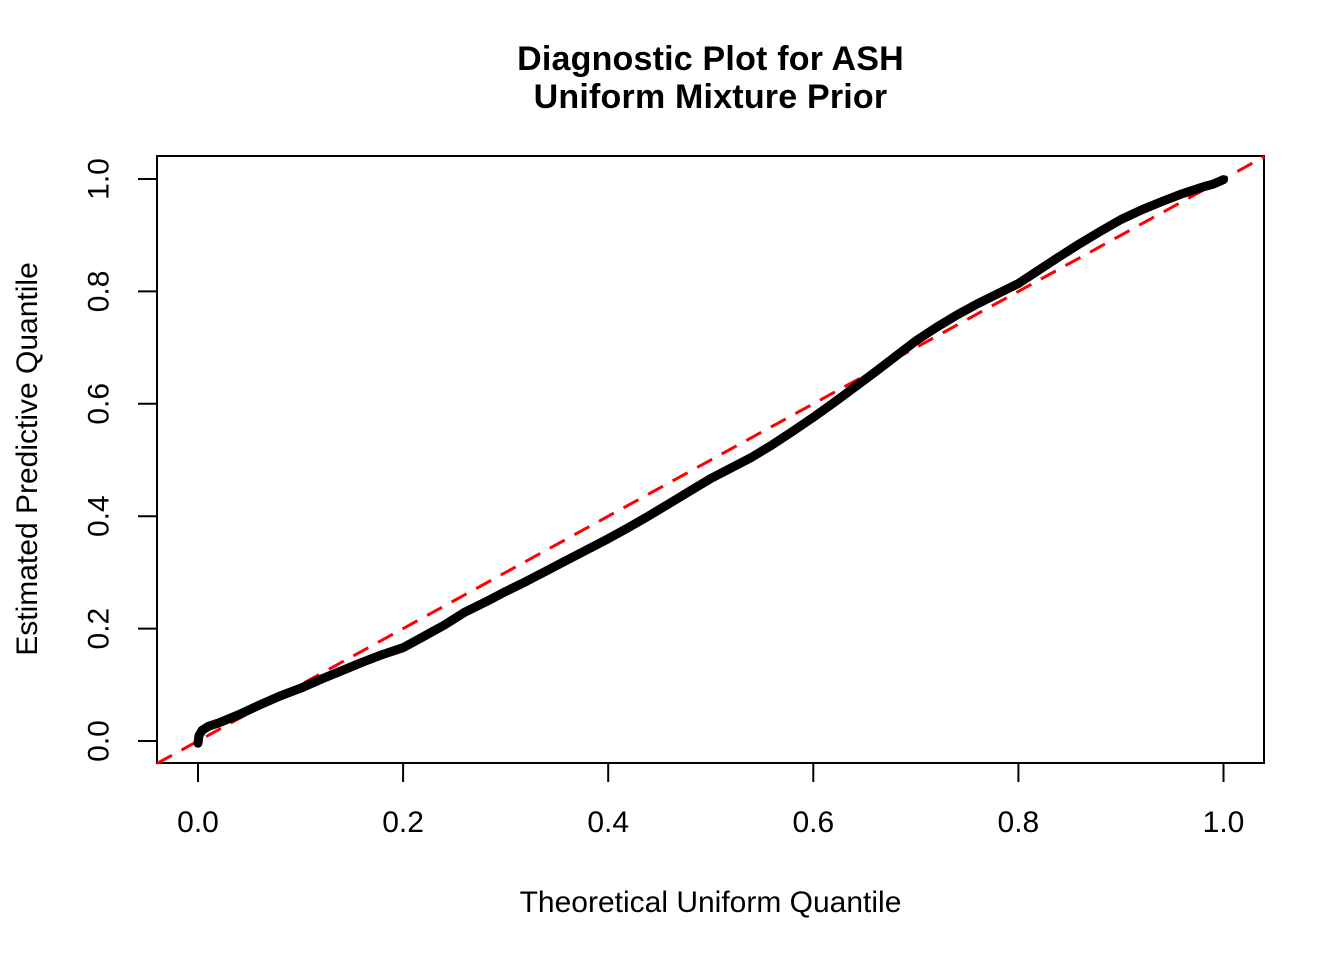 The height and width of the screenshot is (960, 1344). I want to click on y-tick-label: 0.4, so click(99, 516).